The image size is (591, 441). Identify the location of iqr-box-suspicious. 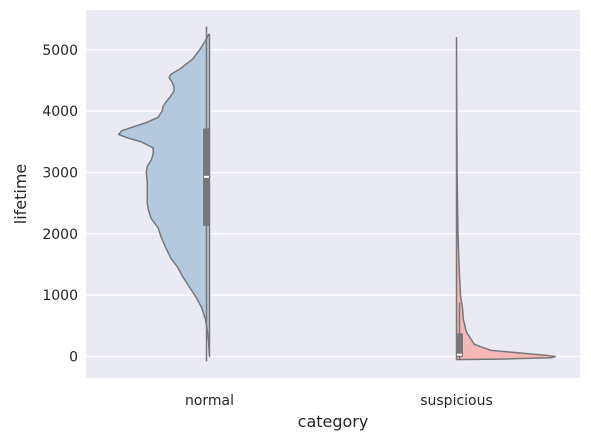
(459, 345).